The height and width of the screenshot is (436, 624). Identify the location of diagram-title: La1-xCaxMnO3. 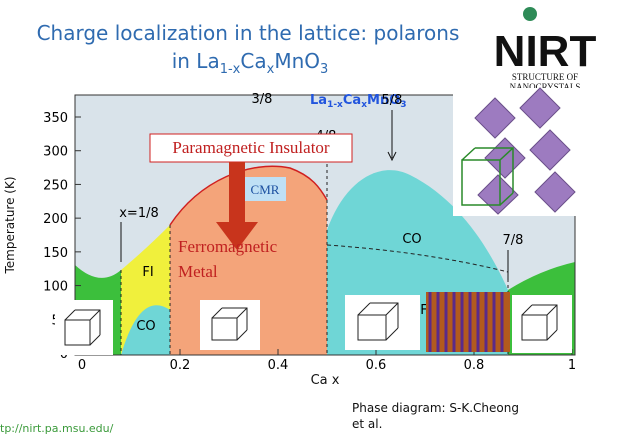
(358, 101).